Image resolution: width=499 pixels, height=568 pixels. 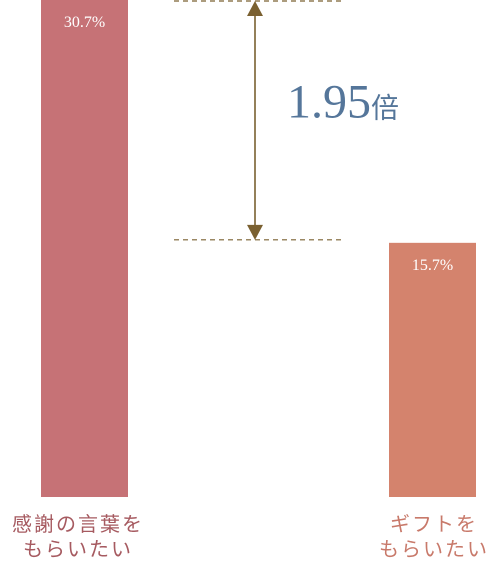 What do you see at coordinates (255, 232) in the screenshot?
I see `arrow-head-down-icon` at bounding box center [255, 232].